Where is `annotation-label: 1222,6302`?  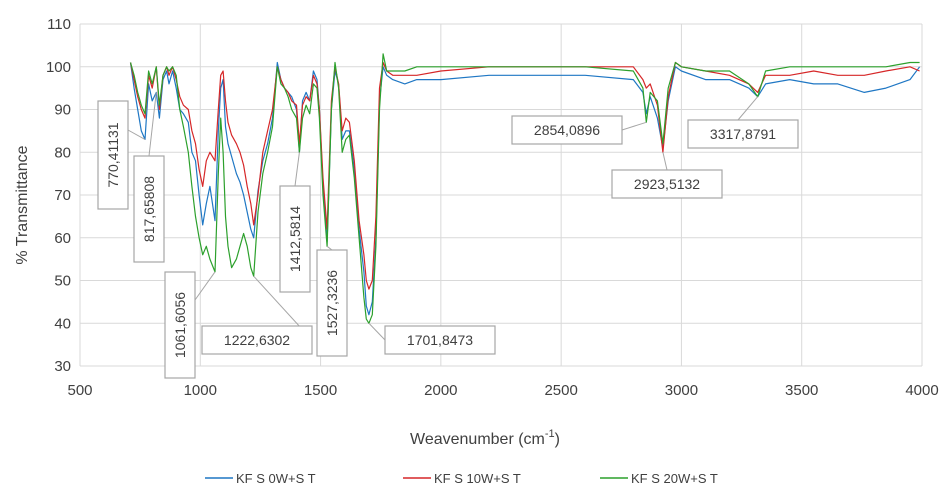 annotation-label: 1222,6302 is located at coordinates (257, 340).